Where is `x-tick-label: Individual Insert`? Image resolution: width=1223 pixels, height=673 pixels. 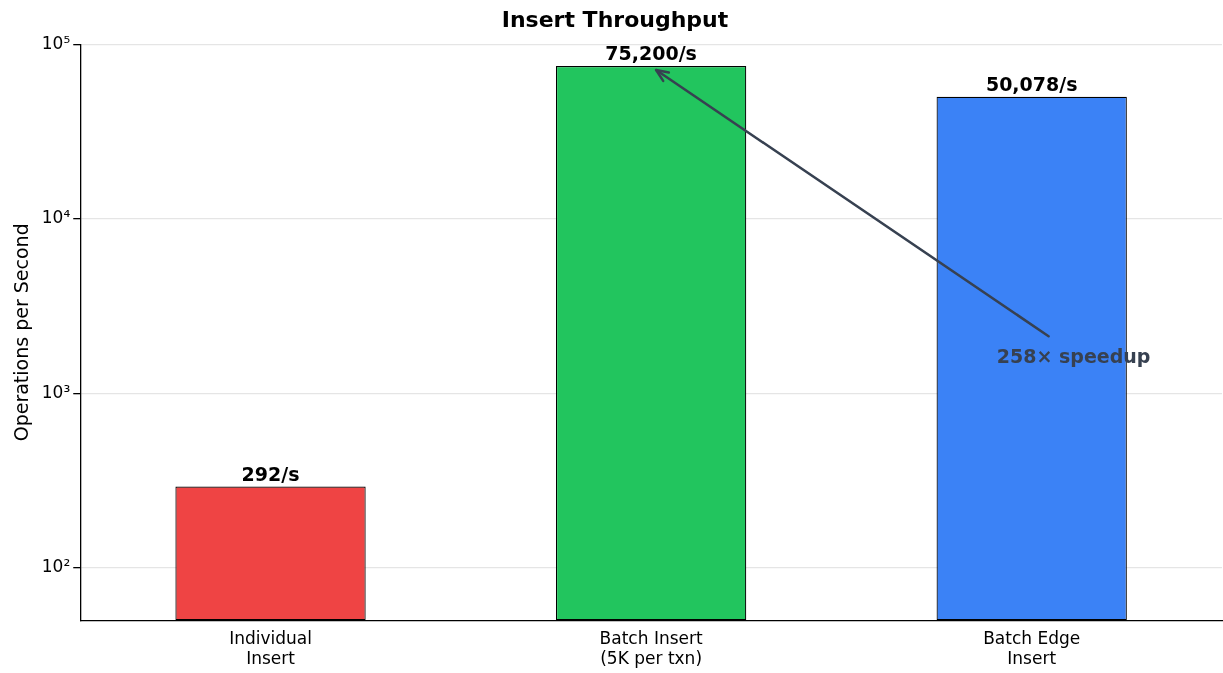
x-tick-label: Individual Insert is located at coordinates (270, 648).